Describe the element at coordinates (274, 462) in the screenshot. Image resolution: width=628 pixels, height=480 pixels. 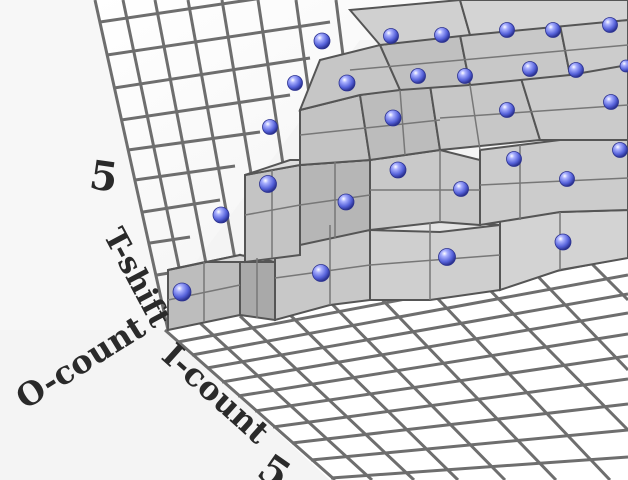
I see `right-depth-axis-tick: 5` at that location.